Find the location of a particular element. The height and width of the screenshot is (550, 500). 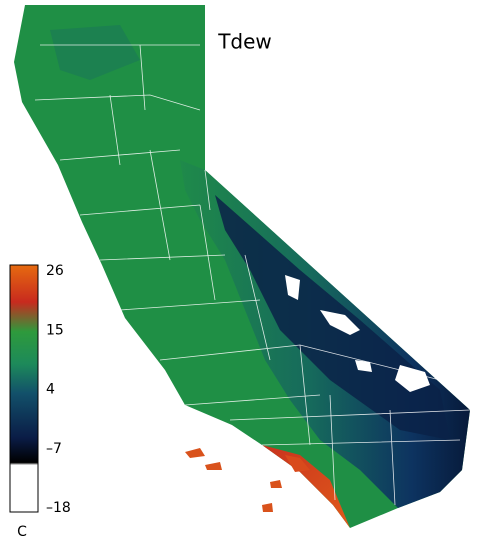

colorbar-unit: C is located at coordinates (22, 532).